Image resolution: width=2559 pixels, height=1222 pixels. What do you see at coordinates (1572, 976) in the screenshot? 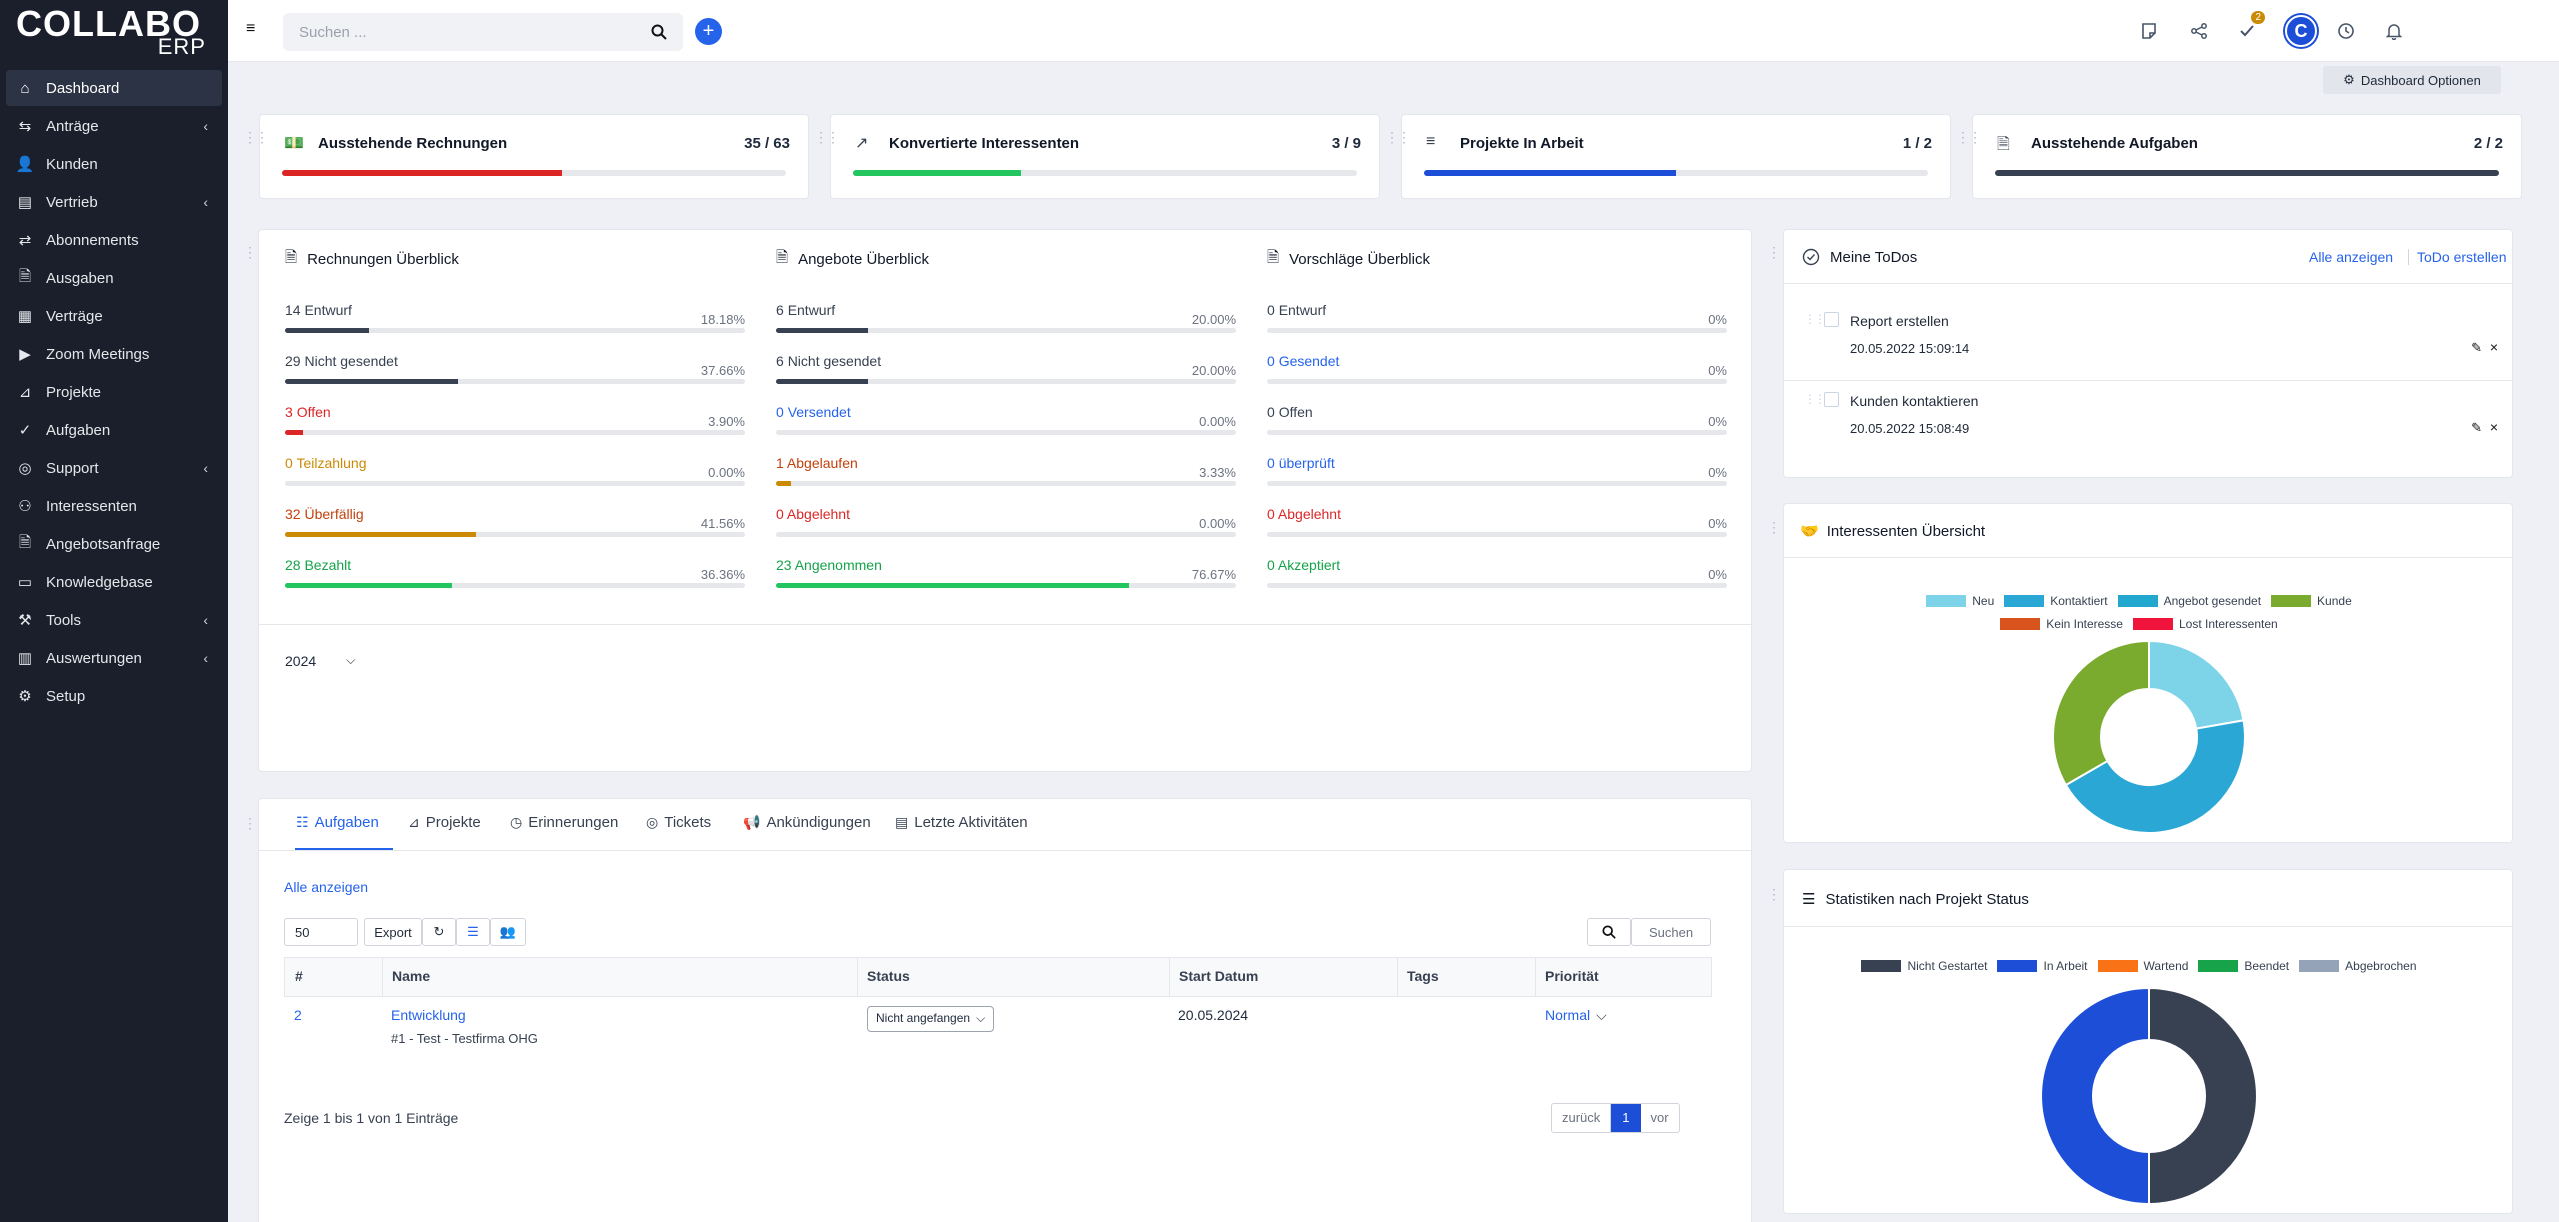
I see `column-header: Priorität` at bounding box center [1572, 976].